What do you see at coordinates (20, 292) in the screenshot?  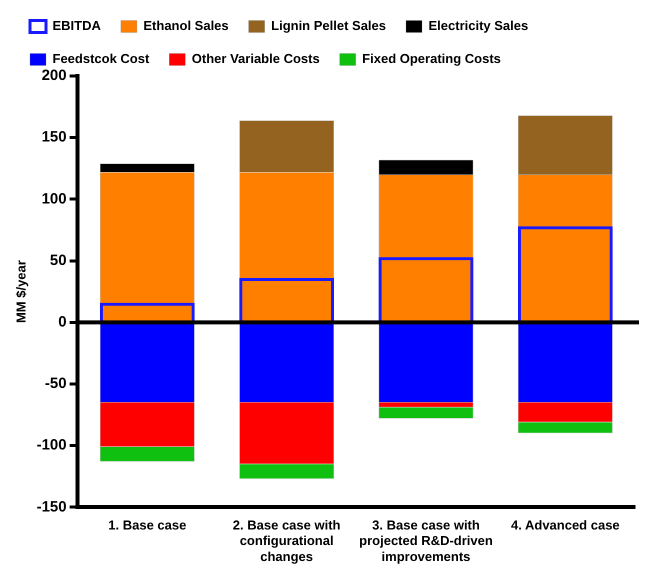 I see `y-axis-title: MM $/year` at bounding box center [20, 292].